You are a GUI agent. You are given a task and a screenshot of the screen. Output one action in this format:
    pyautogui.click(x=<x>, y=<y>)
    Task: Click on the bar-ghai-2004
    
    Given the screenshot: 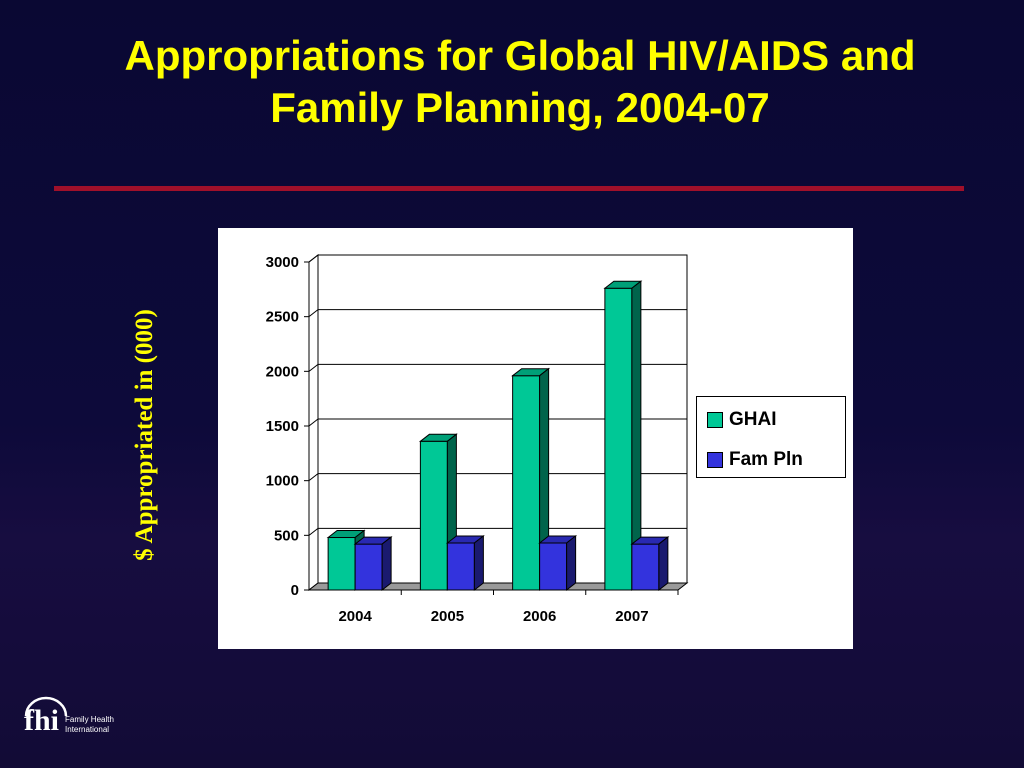 What is the action you would take?
    pyautogui.click(x=341, y=564)
    